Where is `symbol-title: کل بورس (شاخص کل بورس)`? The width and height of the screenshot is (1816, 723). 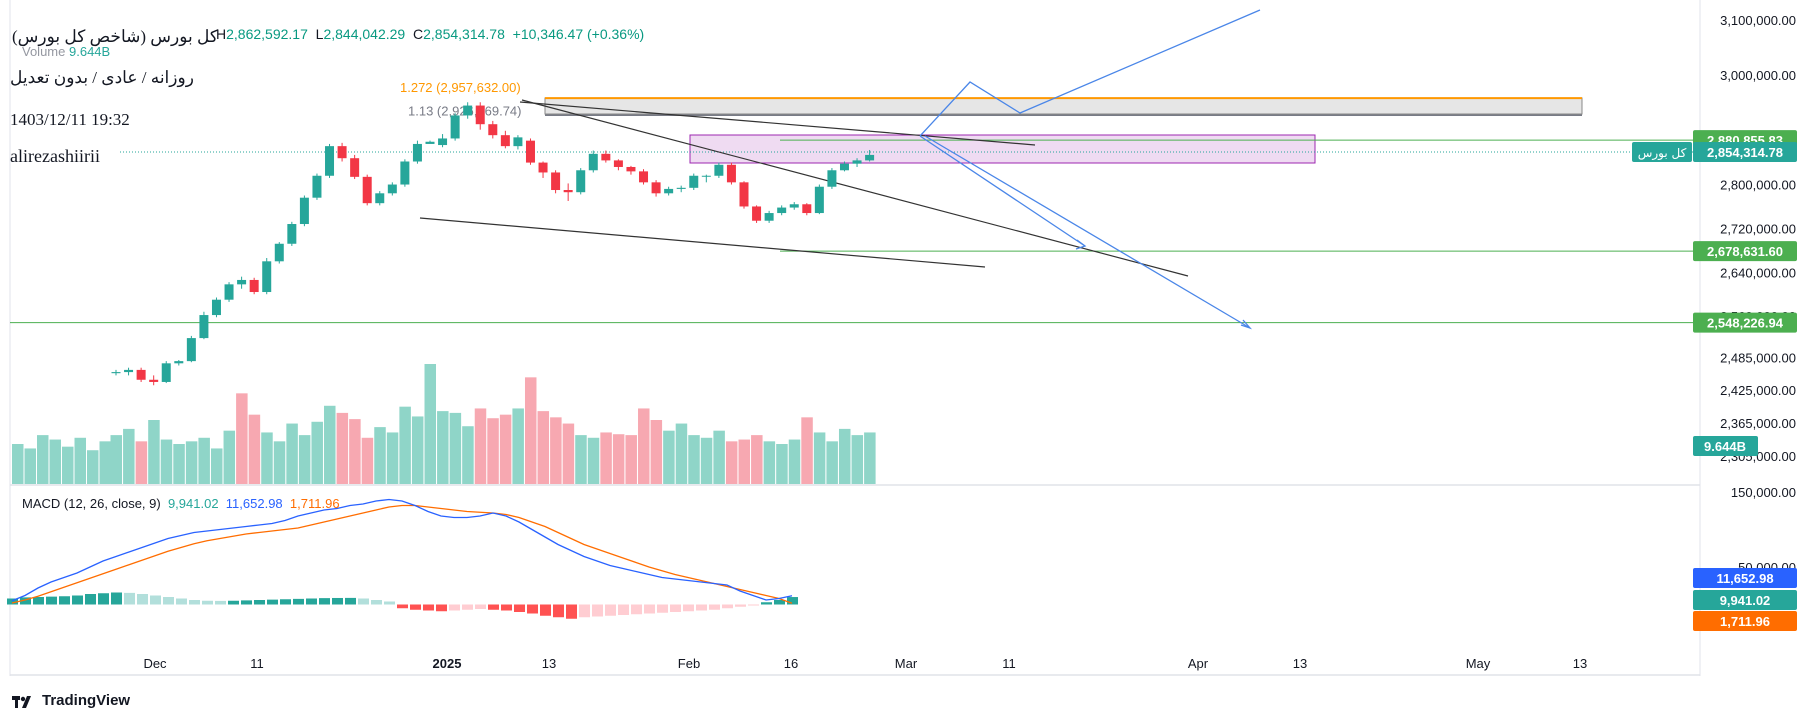 symbol-title: کل بورس (شاخص کل بورس) is located at coordinates (115, 36).